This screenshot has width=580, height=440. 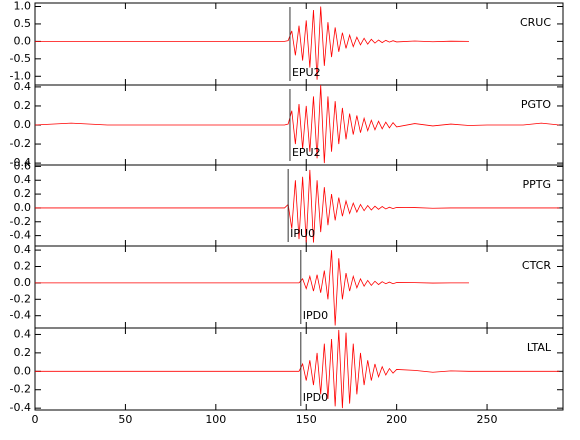 I want to click on x-tick-label: 100, so click(x=215, y=419).